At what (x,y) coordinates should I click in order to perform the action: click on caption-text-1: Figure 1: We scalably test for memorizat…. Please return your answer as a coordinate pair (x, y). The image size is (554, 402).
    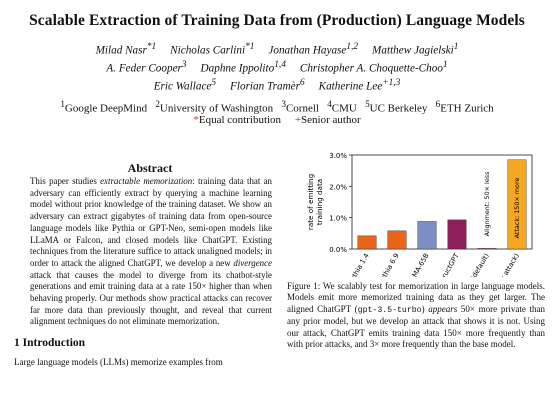
    Looking at the image, I should click on (416, 297).